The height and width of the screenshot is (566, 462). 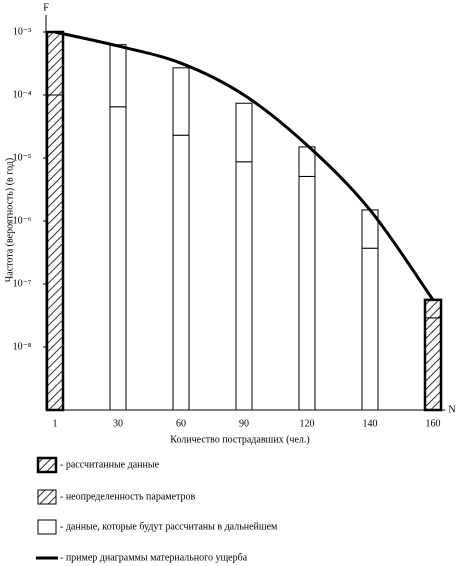 I want to click on legend-label: - пример диаграммы материального ущерба, so click(x=154, y=557).